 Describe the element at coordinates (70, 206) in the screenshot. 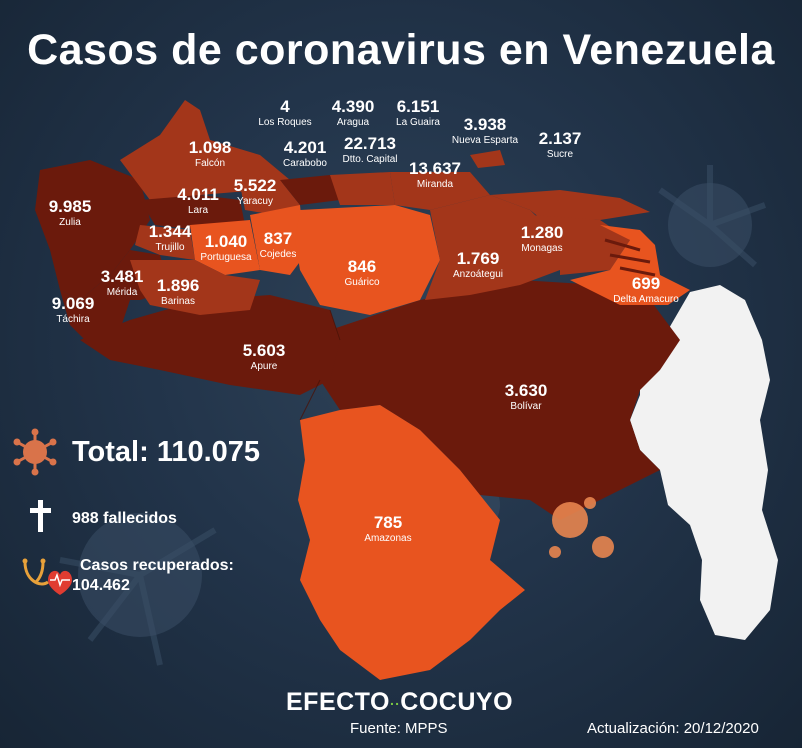

I see `state-cases: 9.985` at that location.